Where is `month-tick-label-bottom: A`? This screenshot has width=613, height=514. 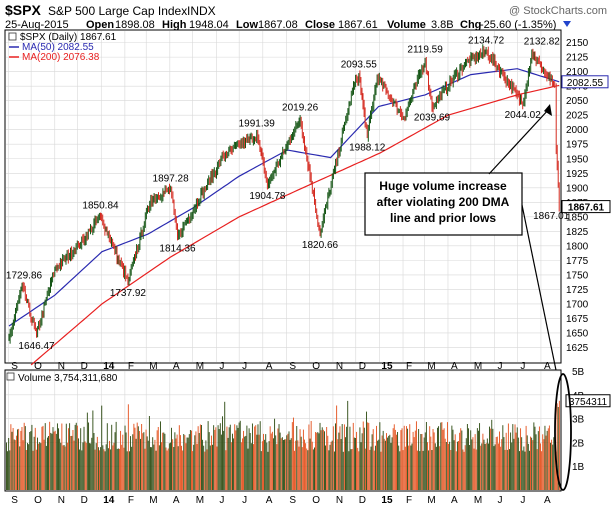 month-tick-label-bottom: A is located at coordinates (454, 500).